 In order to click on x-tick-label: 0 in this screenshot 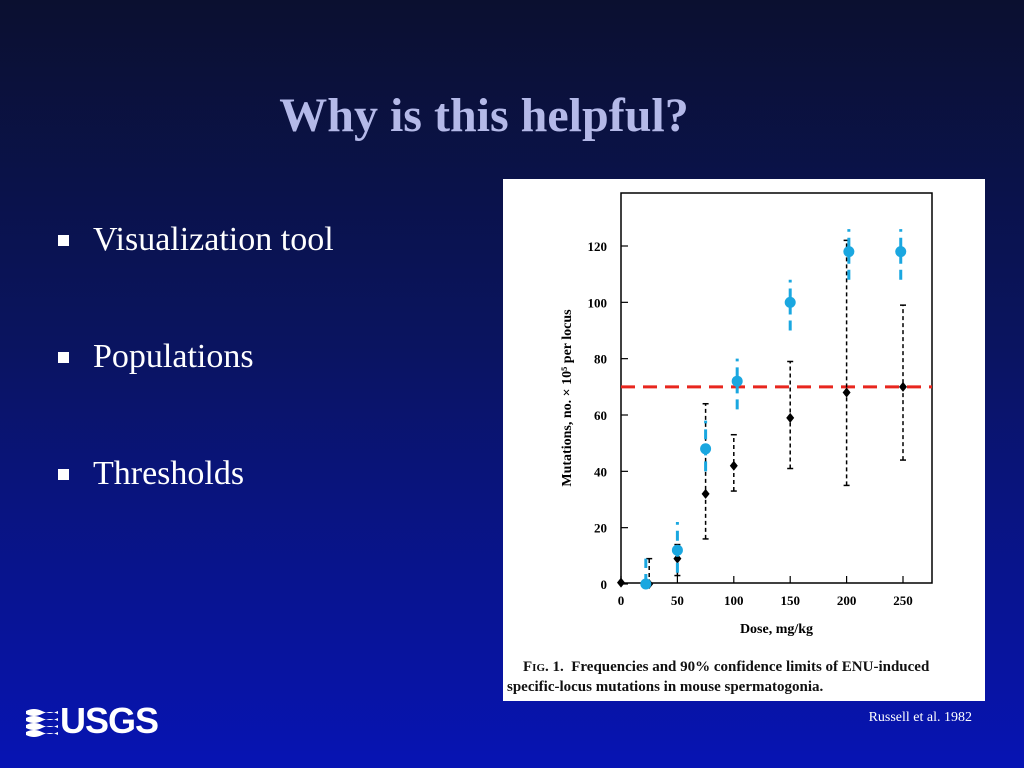, I will do `click(621, 600)`.